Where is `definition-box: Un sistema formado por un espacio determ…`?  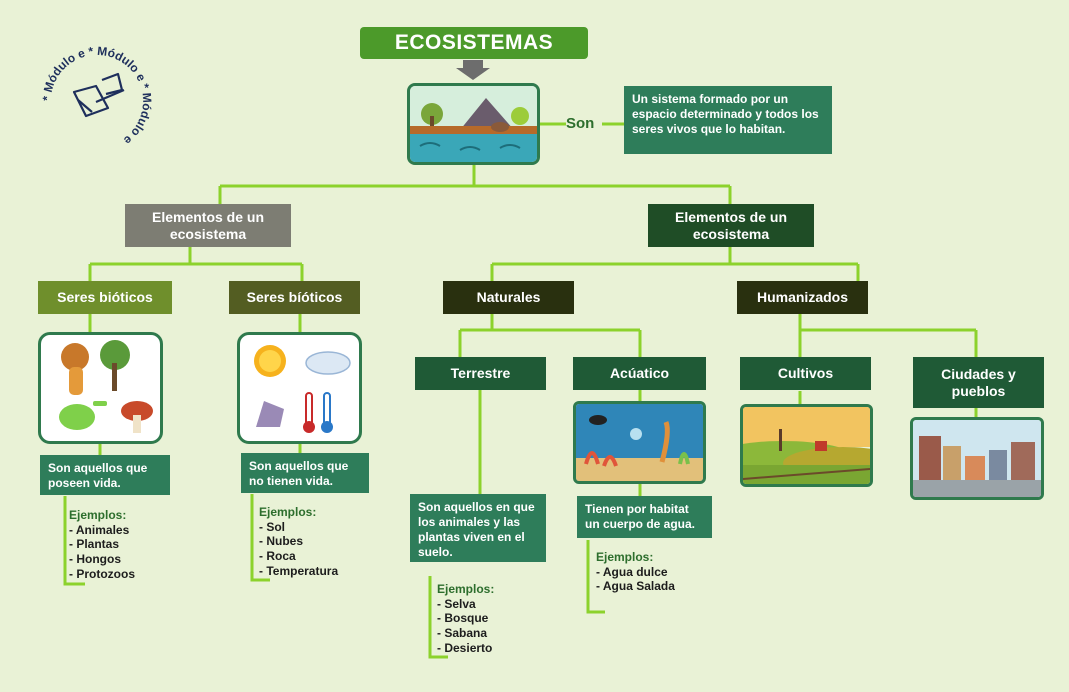 definition-box: Un sistema formado por un espacio determ… is located at coordinates (728, 120).